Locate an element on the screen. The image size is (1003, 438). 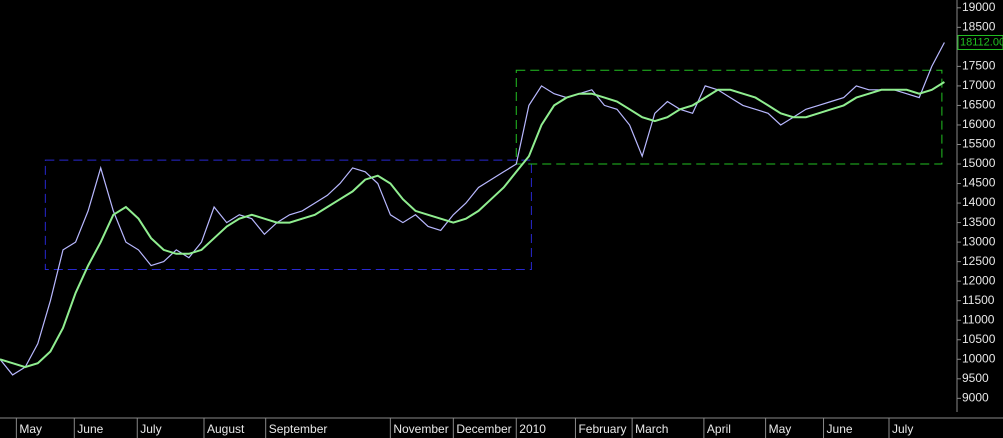
y-tick-label: 13500 is located at coordinates (979, 222).